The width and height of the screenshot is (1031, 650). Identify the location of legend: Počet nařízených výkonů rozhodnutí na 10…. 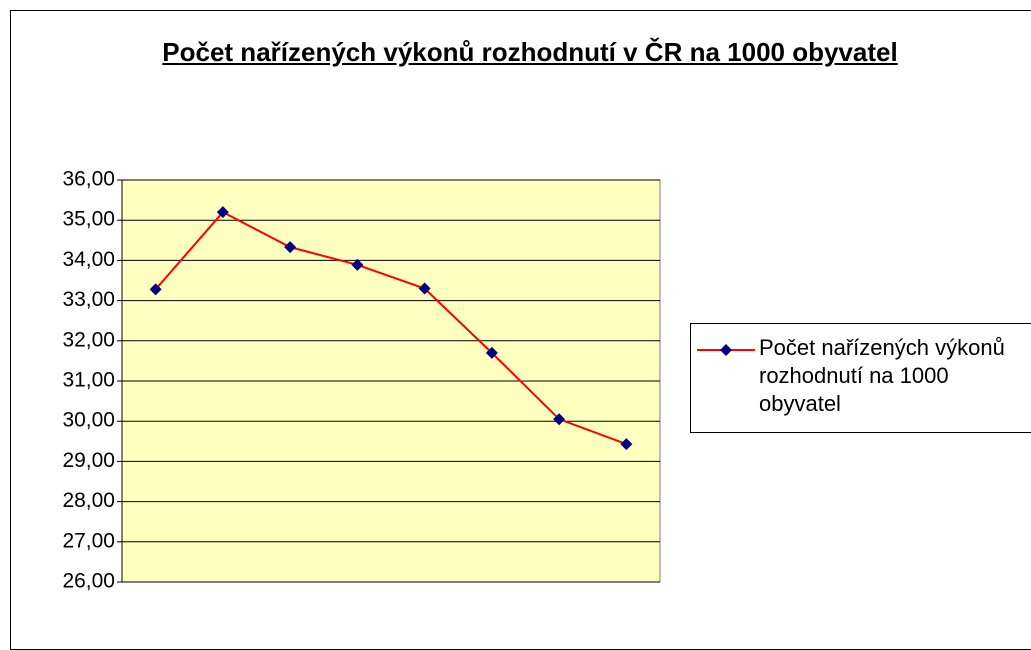
(860, 378).